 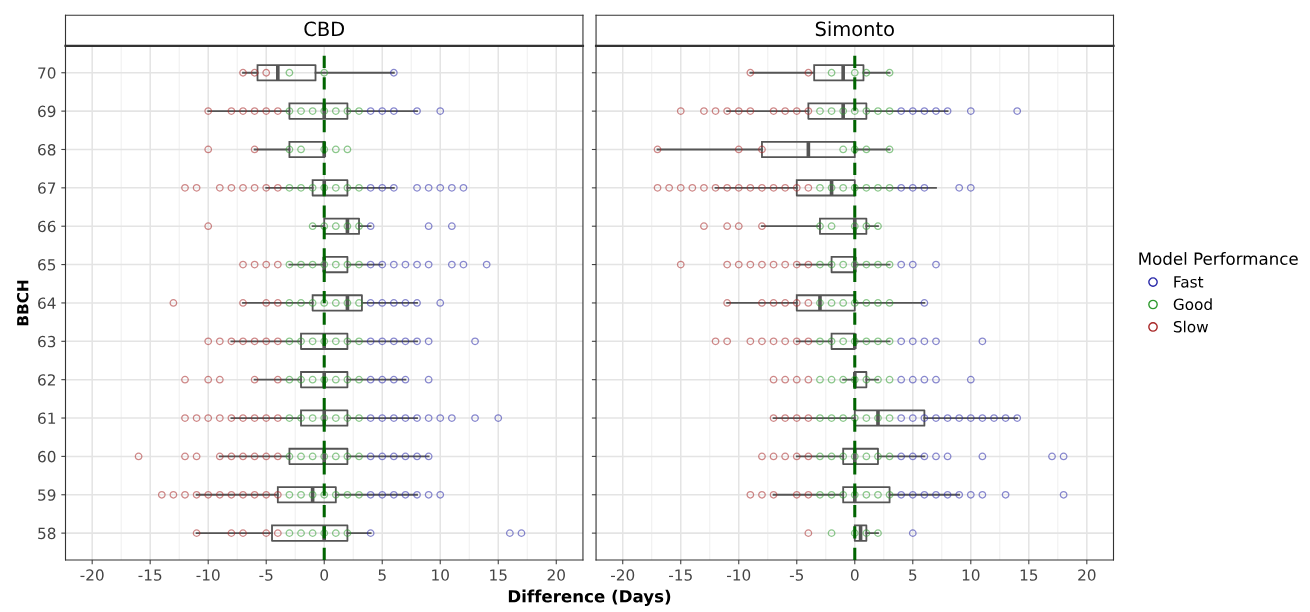 What do you see at coordinates (1189, 282) in the screenshot?
I see `legend-label: Fast` at bounding box center [1189, 282].